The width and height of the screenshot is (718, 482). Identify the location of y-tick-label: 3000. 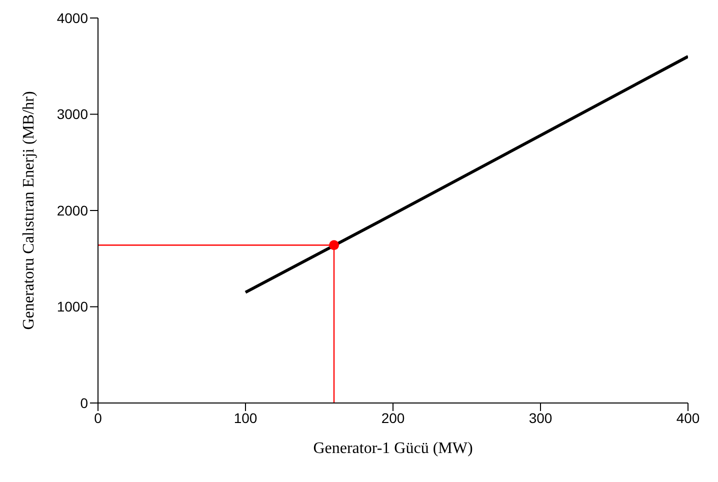
(72, 114).